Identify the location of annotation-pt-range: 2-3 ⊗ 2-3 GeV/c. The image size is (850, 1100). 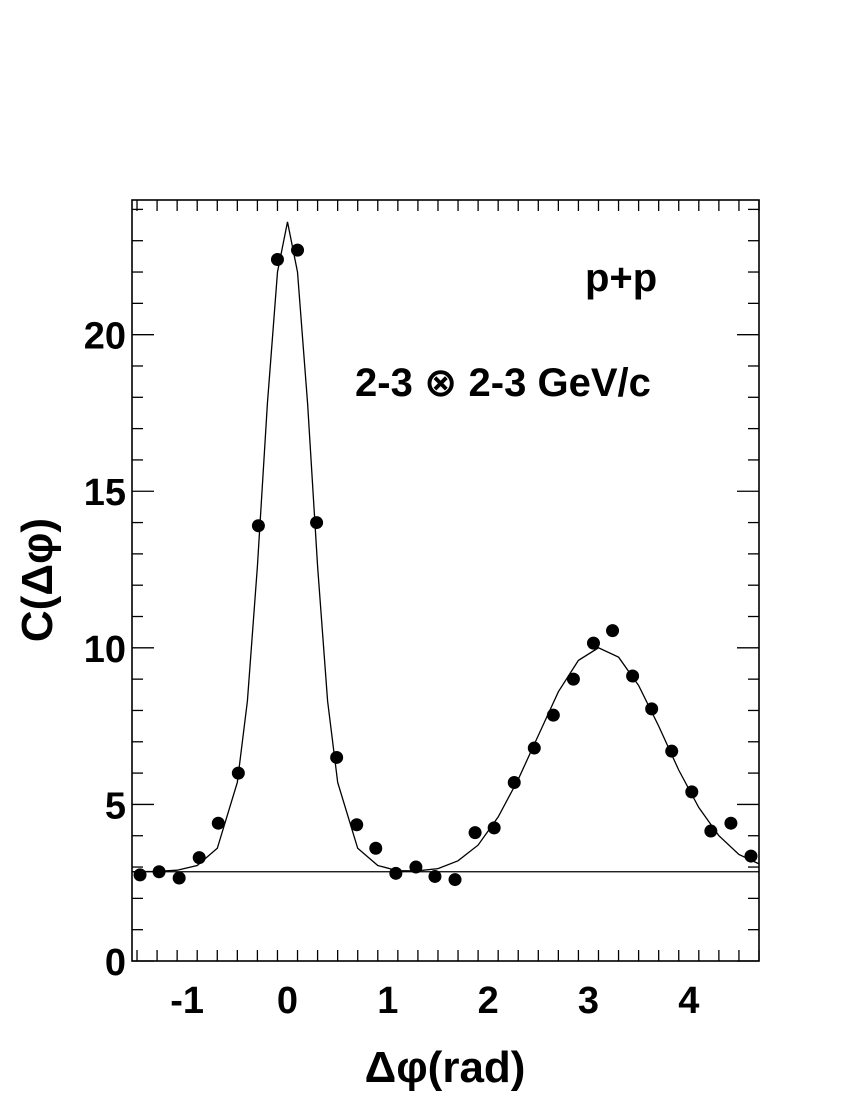
(503, 383).